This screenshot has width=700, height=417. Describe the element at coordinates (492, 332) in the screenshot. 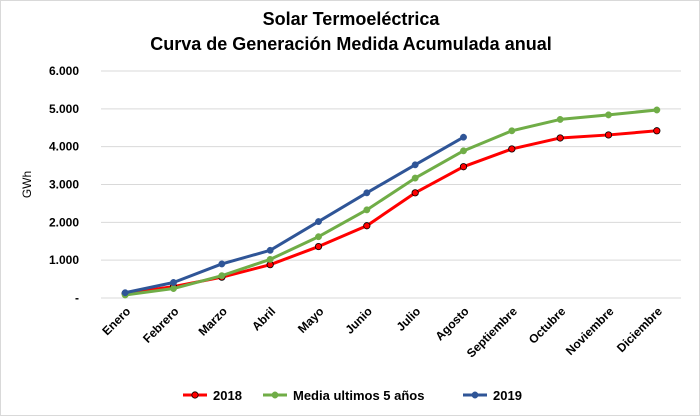

I see `x-tick-label: Septiembre` at that location.